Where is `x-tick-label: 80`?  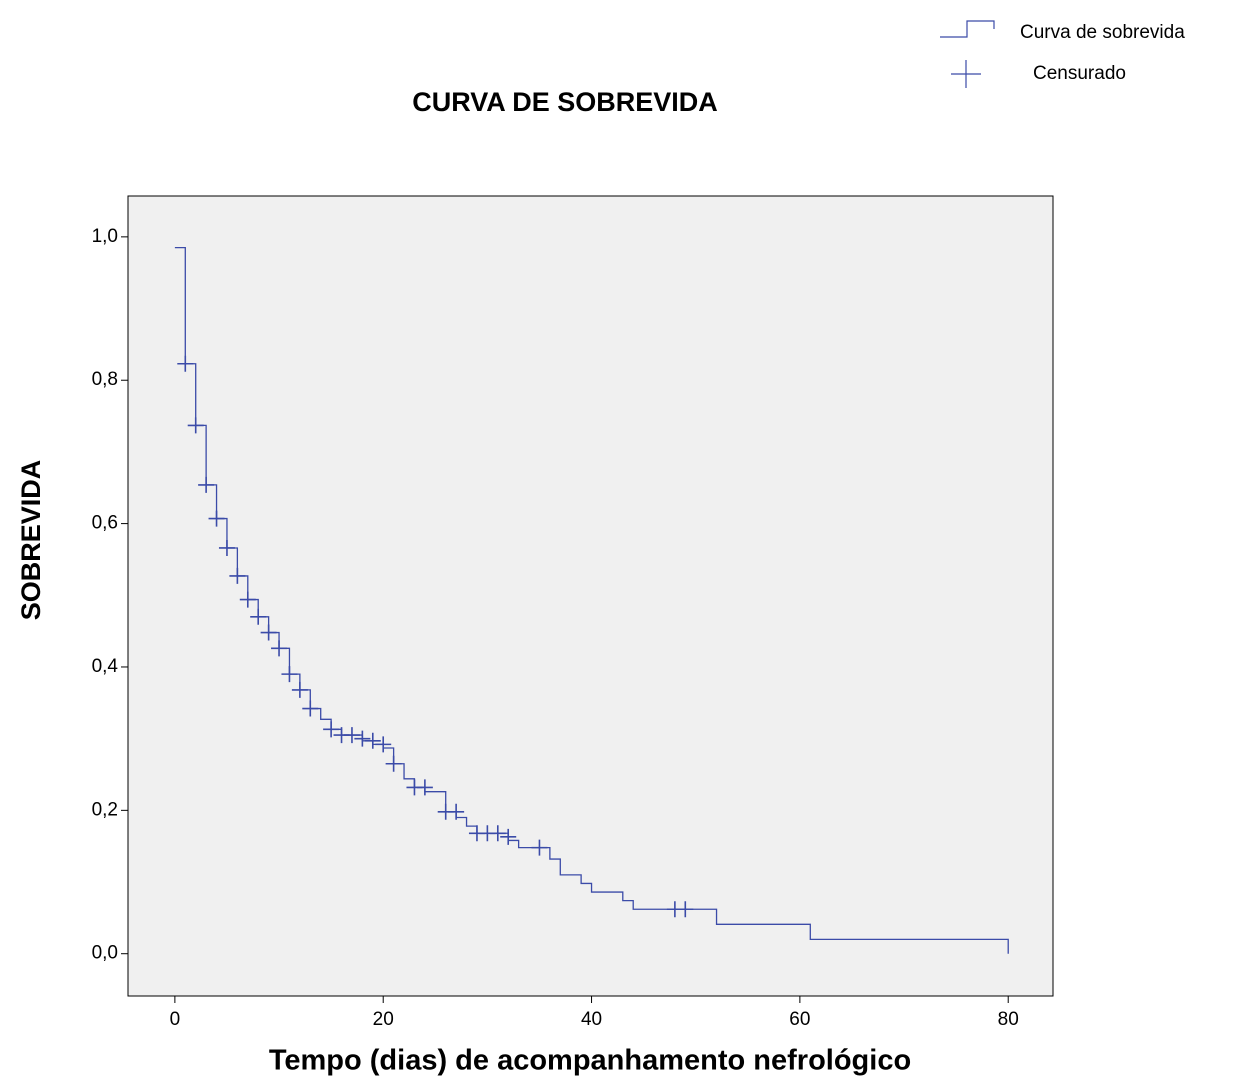 x-tick-label: 80 is located at coordinates (1008, 1019).